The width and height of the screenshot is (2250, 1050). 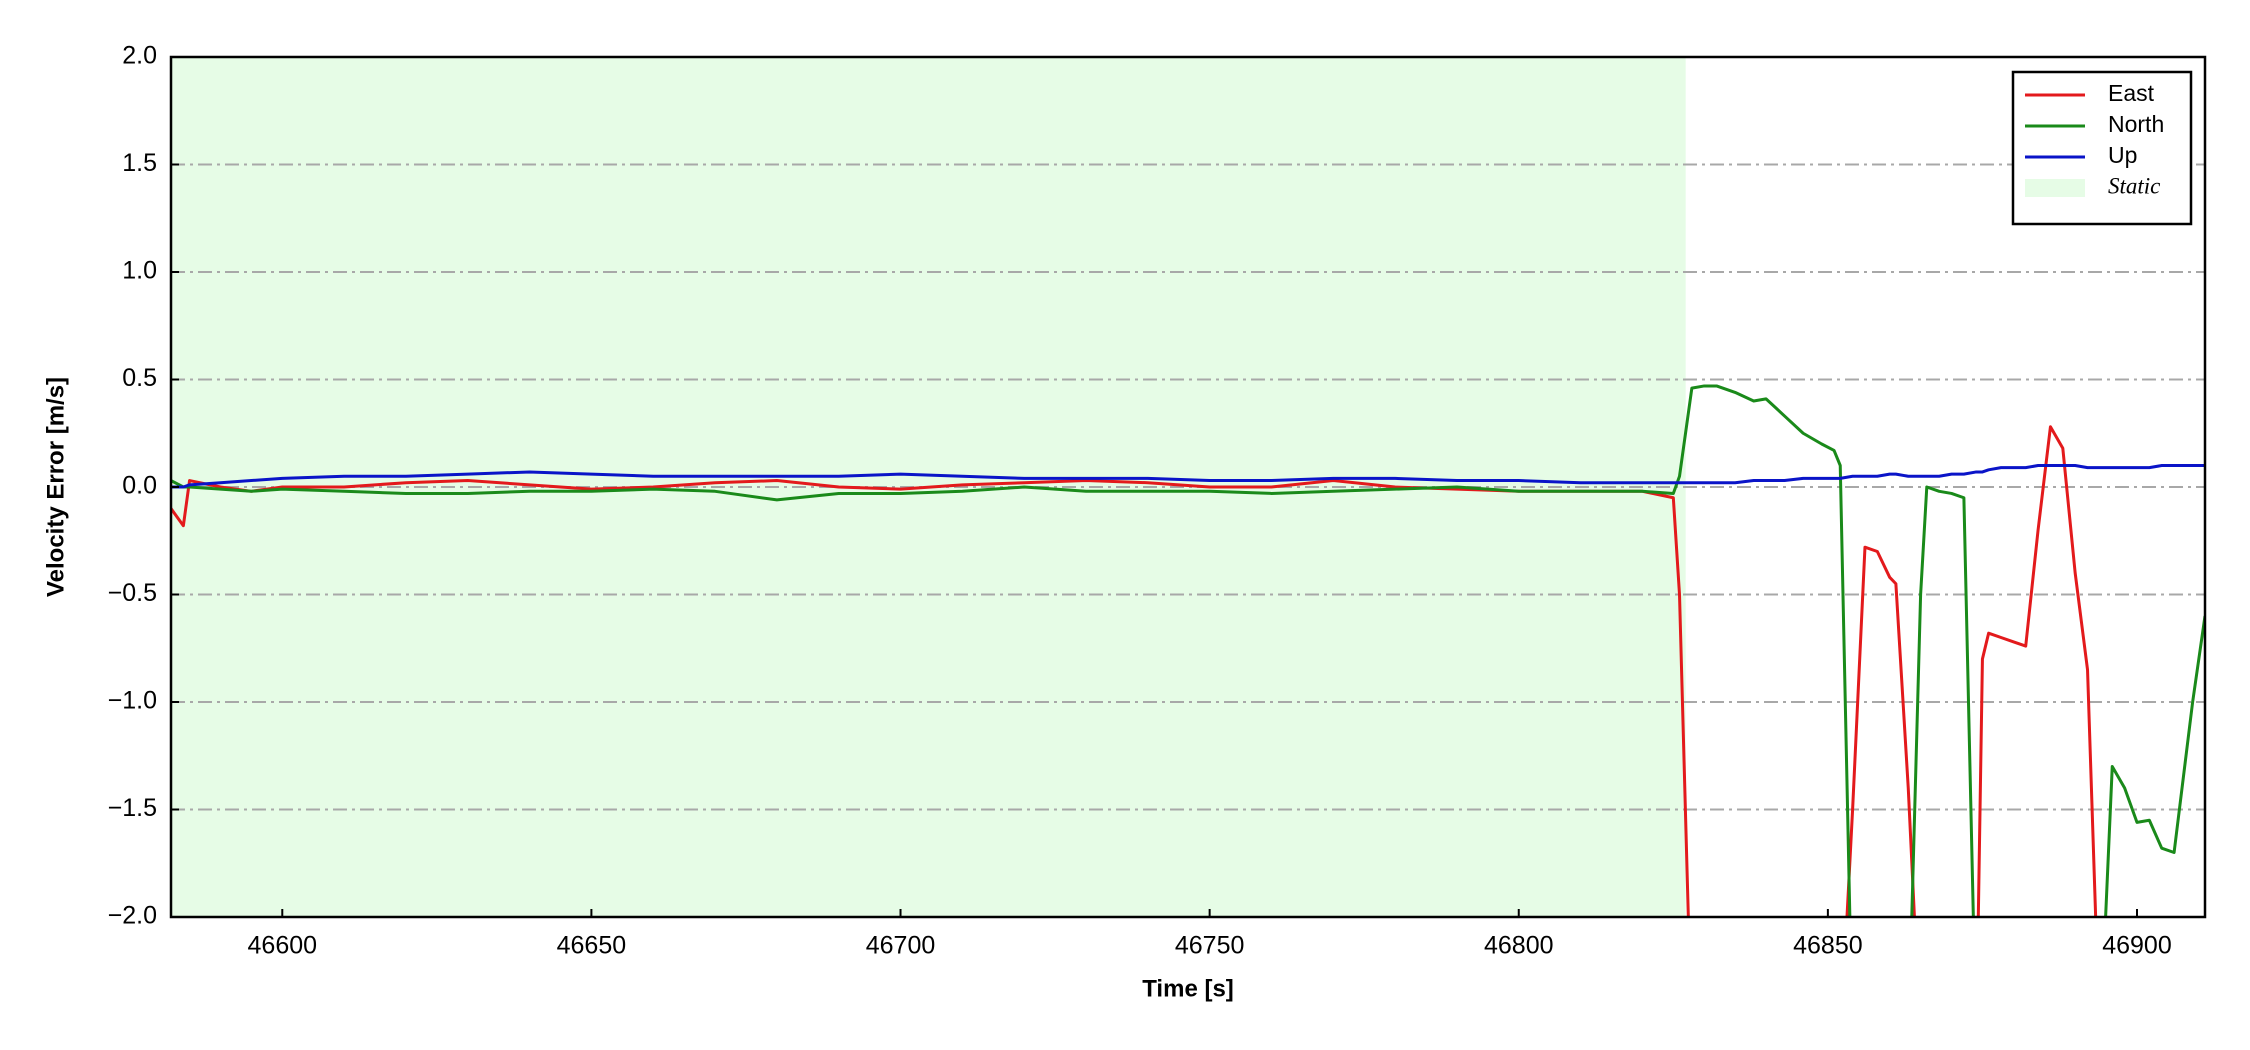 What do you see at coordinates (1188, 476) in the screenshot?
I see `series-line` at bounding box center [1188, 476].